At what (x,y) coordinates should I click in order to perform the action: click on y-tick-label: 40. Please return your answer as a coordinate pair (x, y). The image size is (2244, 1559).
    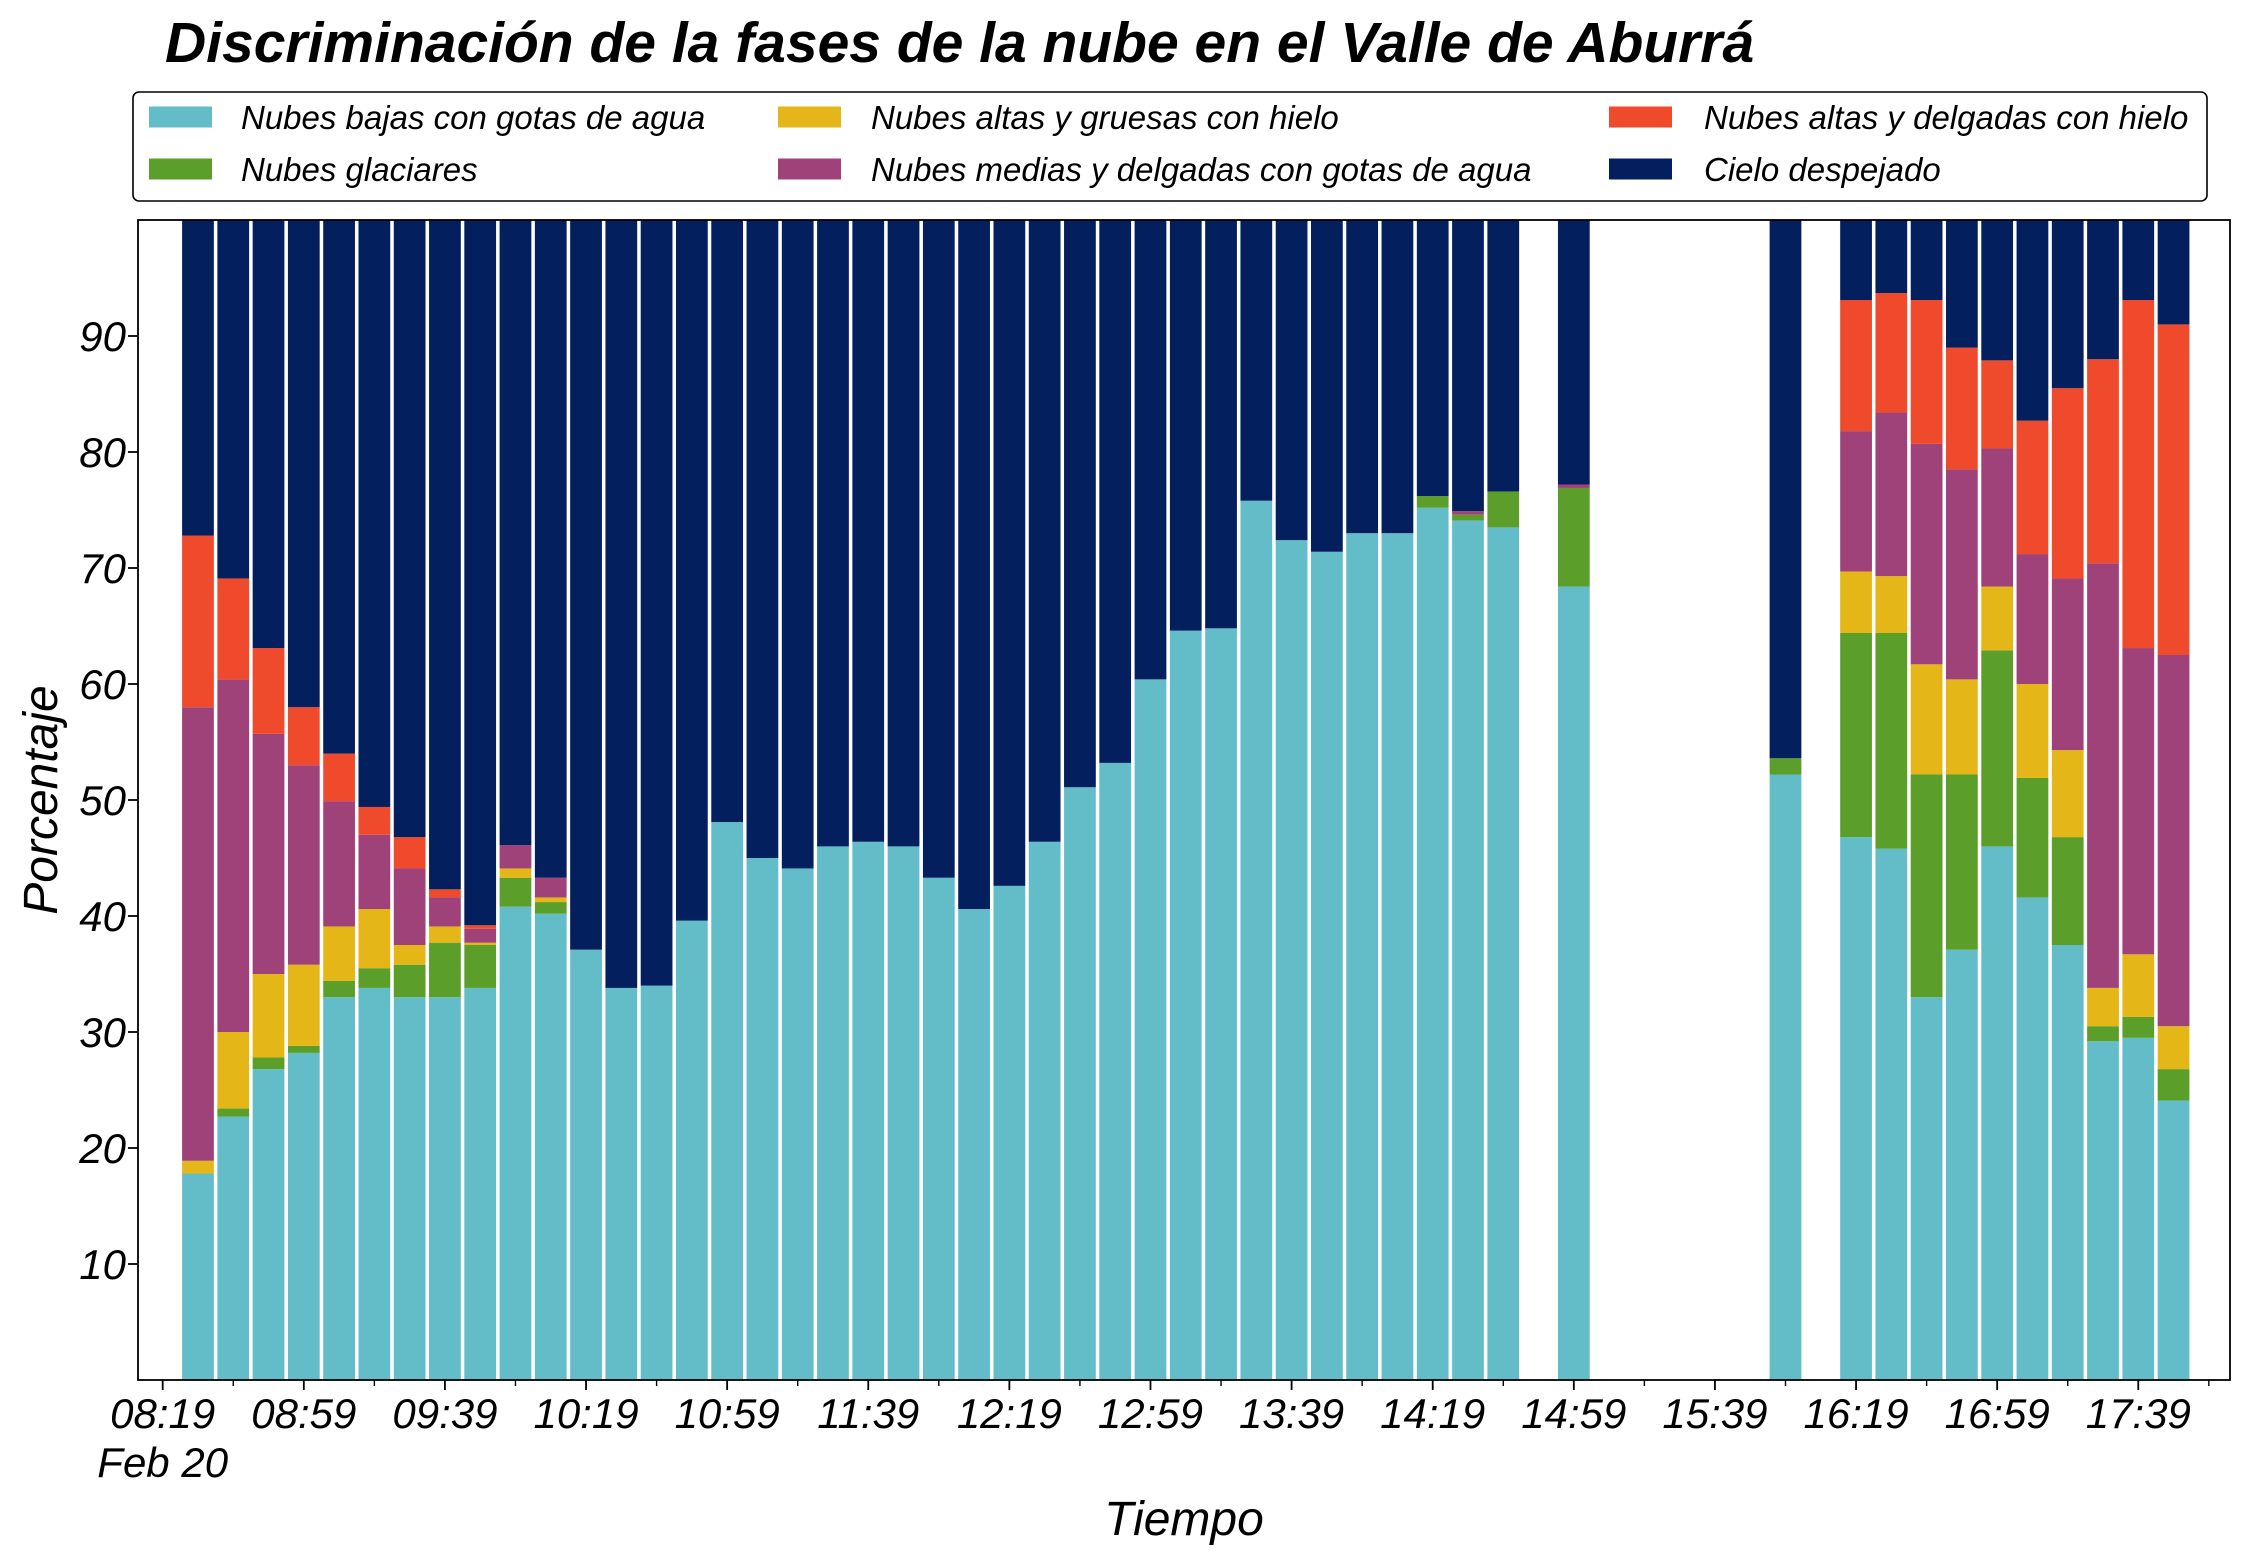
    Looking at the image, I should click on (102, 916).